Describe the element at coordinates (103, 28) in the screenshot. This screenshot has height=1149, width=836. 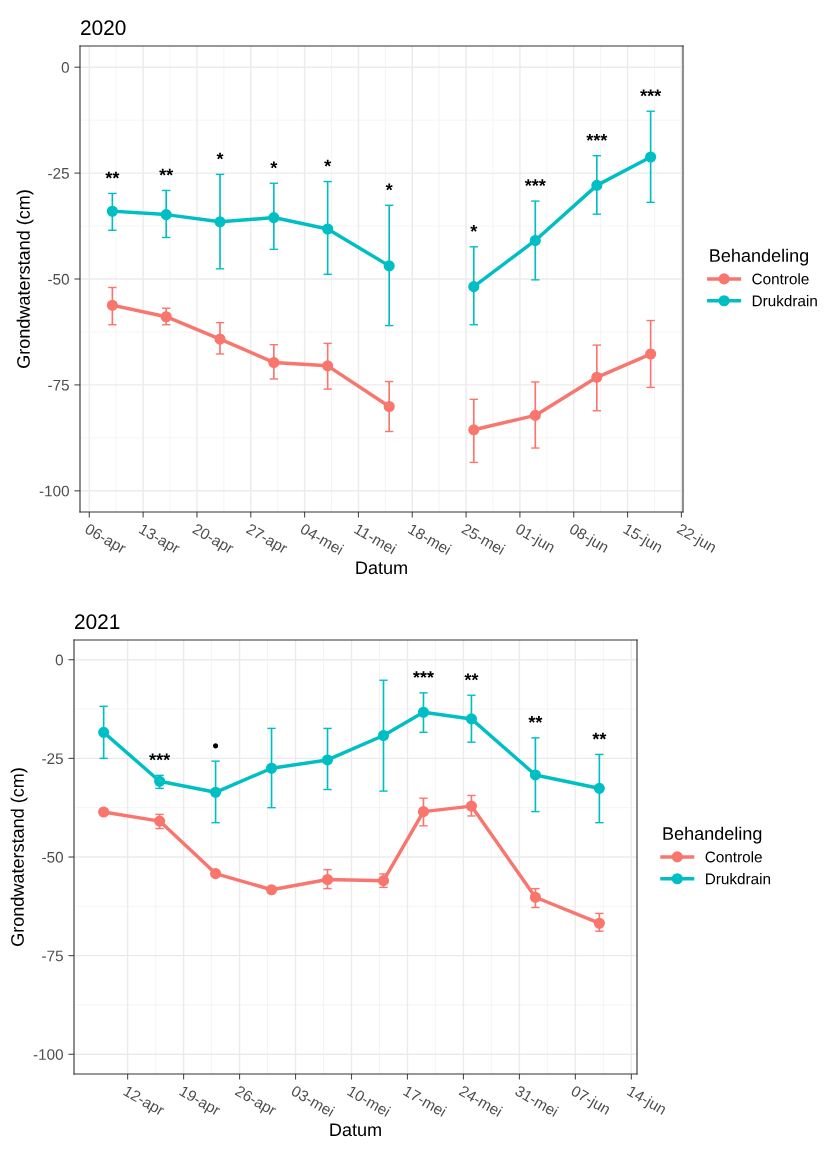
I see `chart-title: 2020` at that location.